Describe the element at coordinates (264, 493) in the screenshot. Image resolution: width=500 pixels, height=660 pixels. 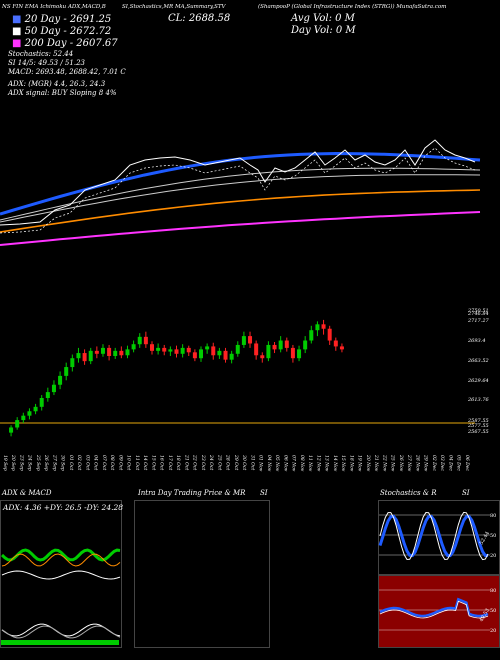
I see `intra-panel-si: SI` at that location.